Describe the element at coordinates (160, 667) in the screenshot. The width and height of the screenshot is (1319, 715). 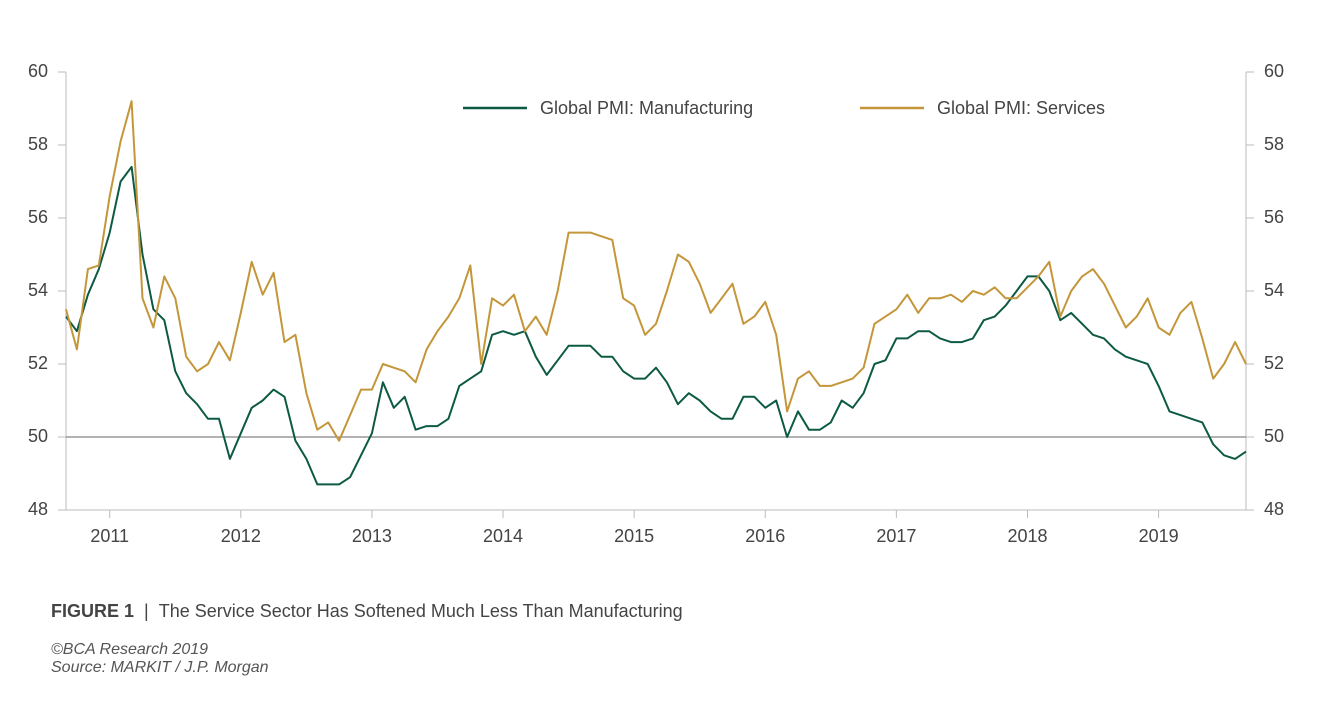
I see `source: Source: MARKIT / J.P. Morgan` at that location.